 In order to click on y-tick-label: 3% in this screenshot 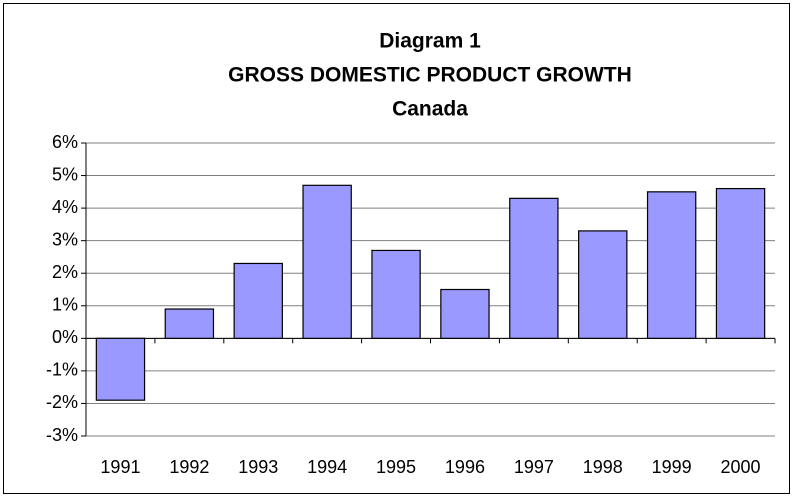, I will do `click(65, 239)`.